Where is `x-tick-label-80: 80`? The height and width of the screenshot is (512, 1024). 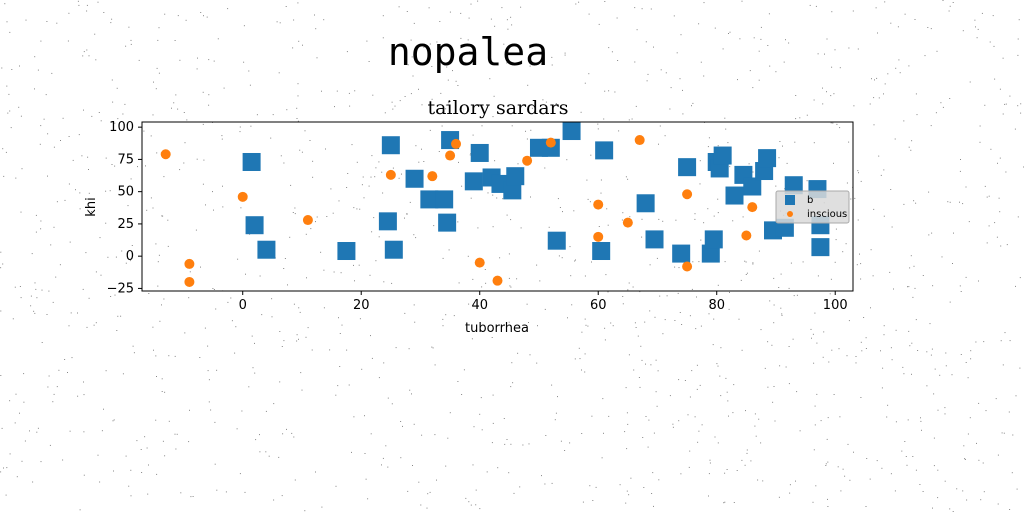 x-tick-label-80: 80 is located at coordinates (716, 305).